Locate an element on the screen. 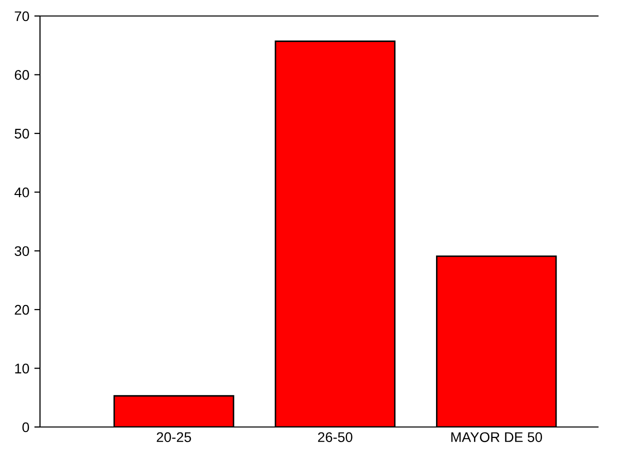 Image resolution: width=627 pixels, height=453 pixels. x-tick-label: 20-25 is located at coordinates (174, 437).